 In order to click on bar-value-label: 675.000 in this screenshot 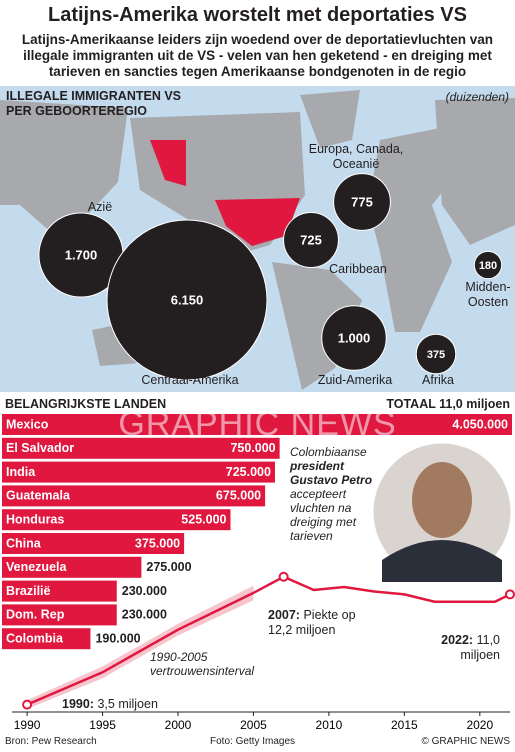, I will do `click(238, 496)`.